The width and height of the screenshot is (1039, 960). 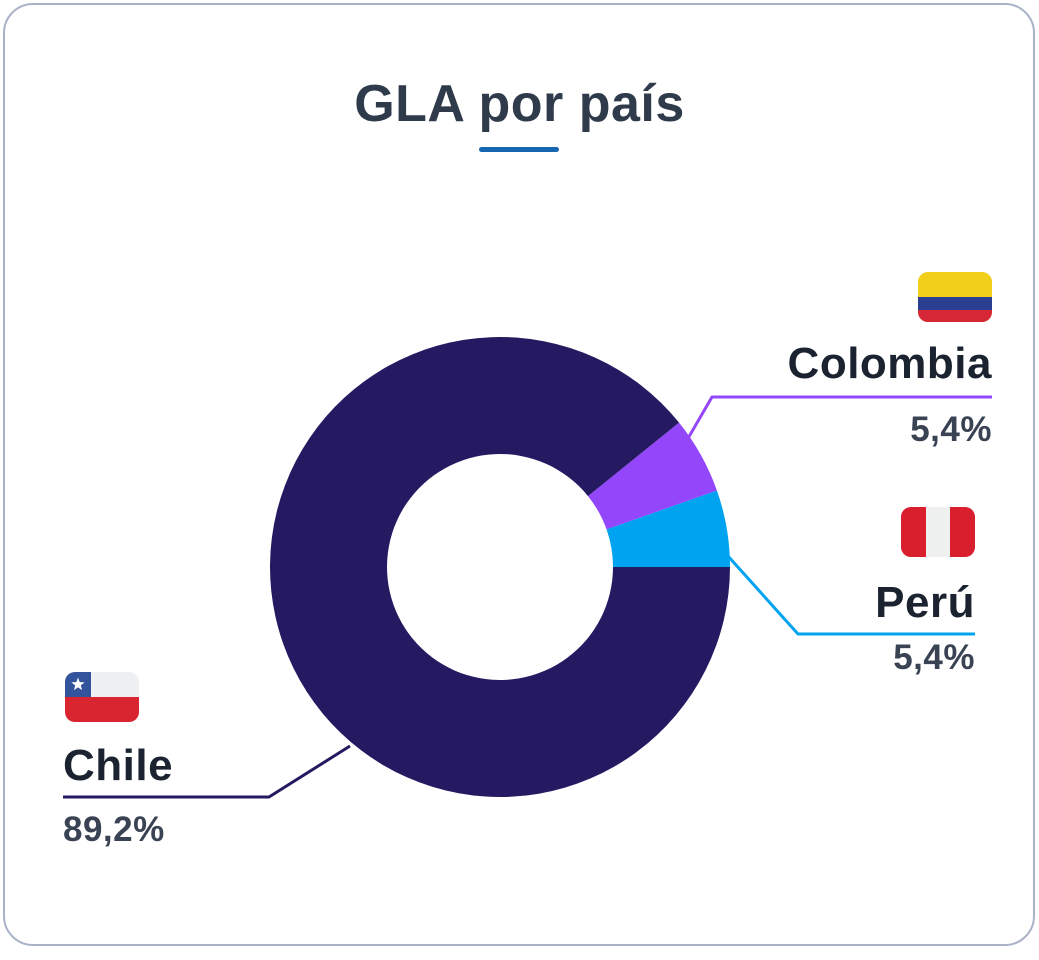 What do you see at coordinates (207, 771) in the screenshot?
I see `leader-line-chile` at bounding box center [207, 771].